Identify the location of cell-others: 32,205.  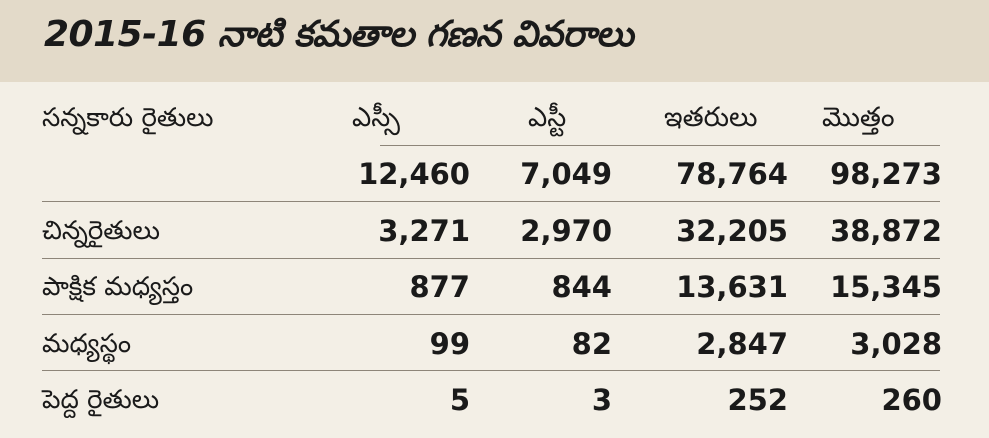
(732, 231).